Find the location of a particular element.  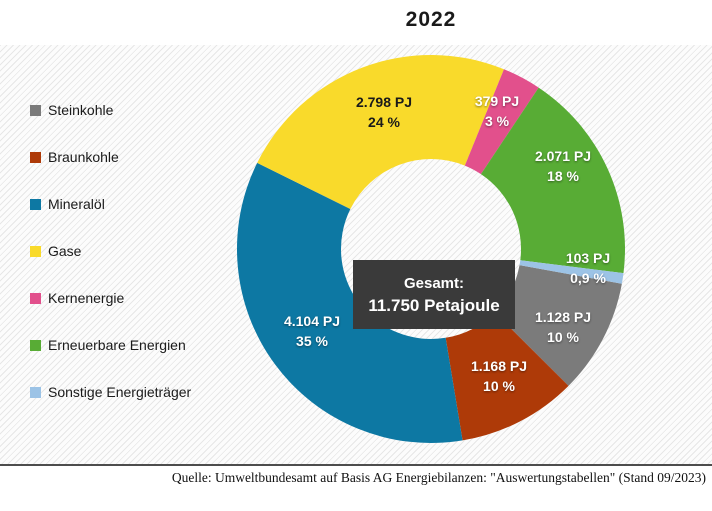

donut-segment-sonstige-energietraeger is located at coordinates (571, 272).